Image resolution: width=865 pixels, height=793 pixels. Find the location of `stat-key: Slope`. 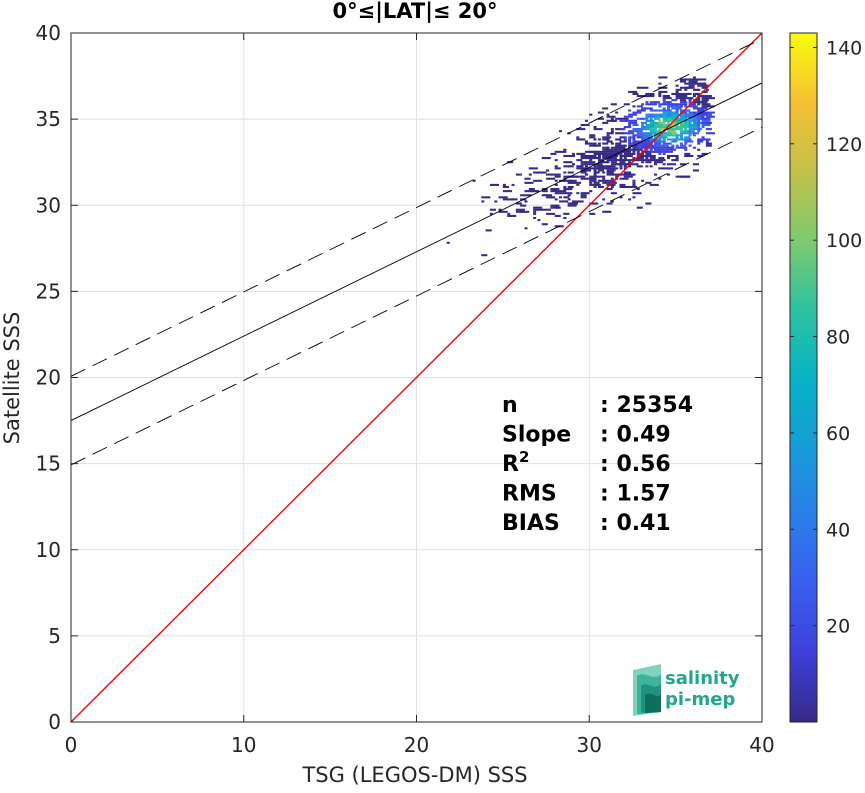

stat-key: Slope is located at coordinates (536, 435).